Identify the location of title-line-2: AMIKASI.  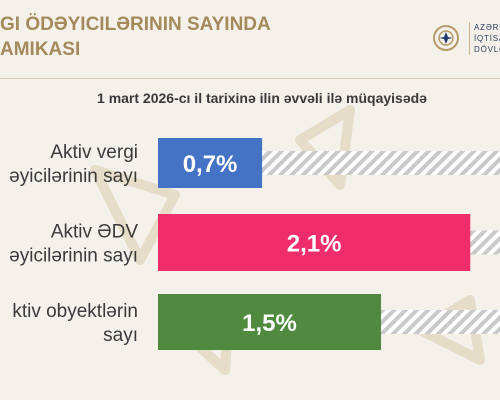
(40, 49).